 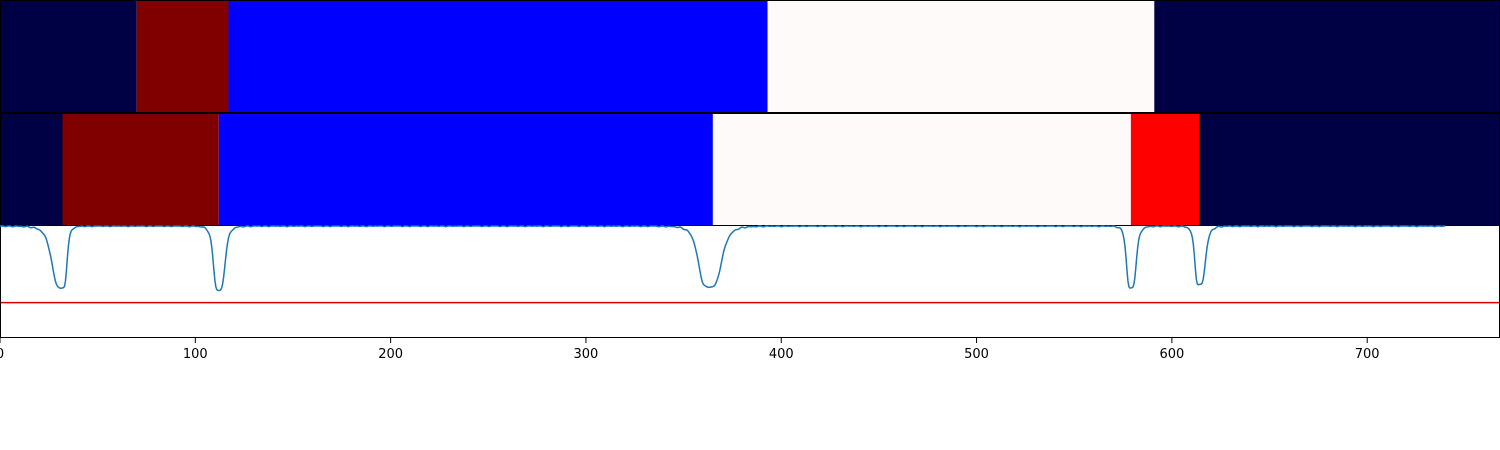 I want to click on x-tick-label: 600, so click(x=1171, y=354).